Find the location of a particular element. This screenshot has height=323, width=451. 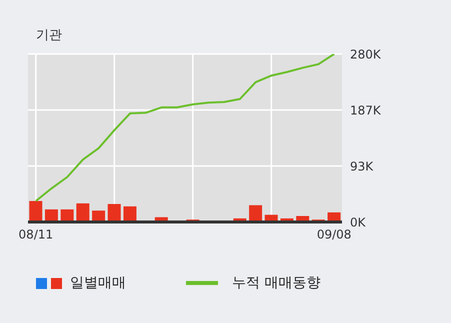

y-tick-label: 93K is located at coordinates (362, 166).